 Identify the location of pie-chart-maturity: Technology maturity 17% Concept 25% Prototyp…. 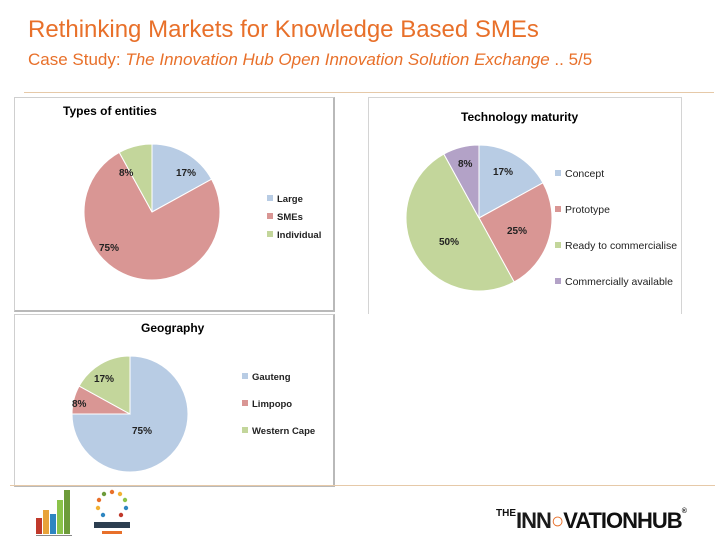
(541, 201).